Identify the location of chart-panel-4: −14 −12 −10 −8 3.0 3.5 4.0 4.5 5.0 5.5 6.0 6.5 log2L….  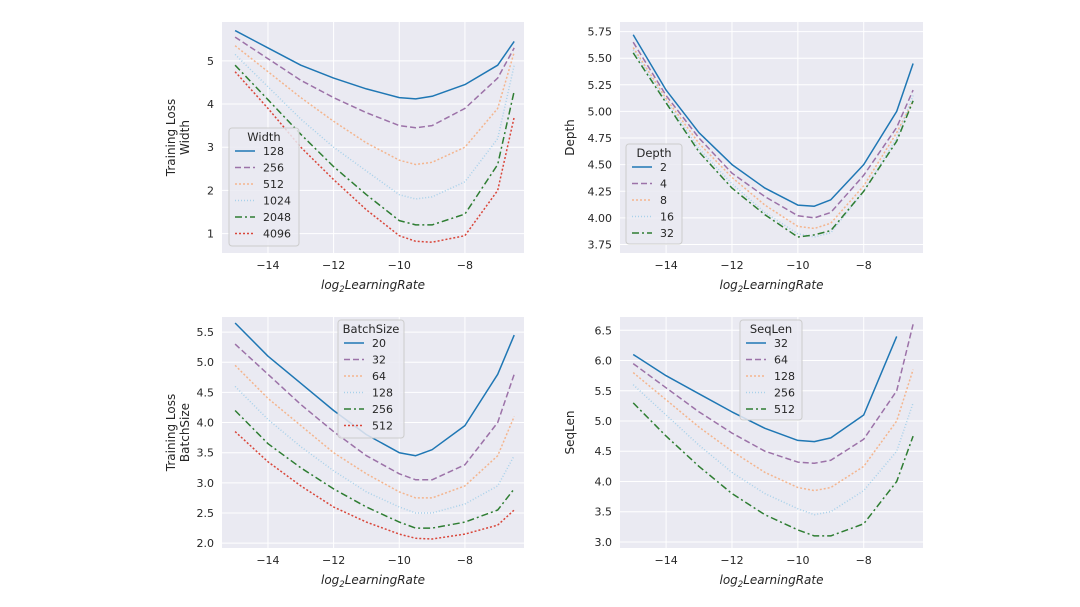
(743, 453).